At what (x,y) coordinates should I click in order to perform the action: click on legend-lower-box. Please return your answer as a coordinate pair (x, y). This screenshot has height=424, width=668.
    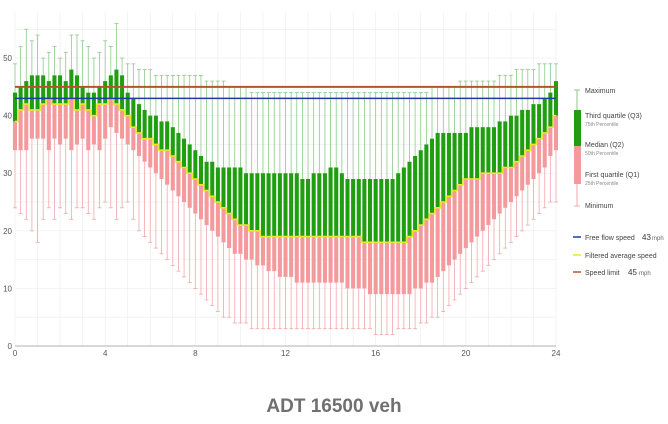
    Looking at the image, I should click on (577, 165).